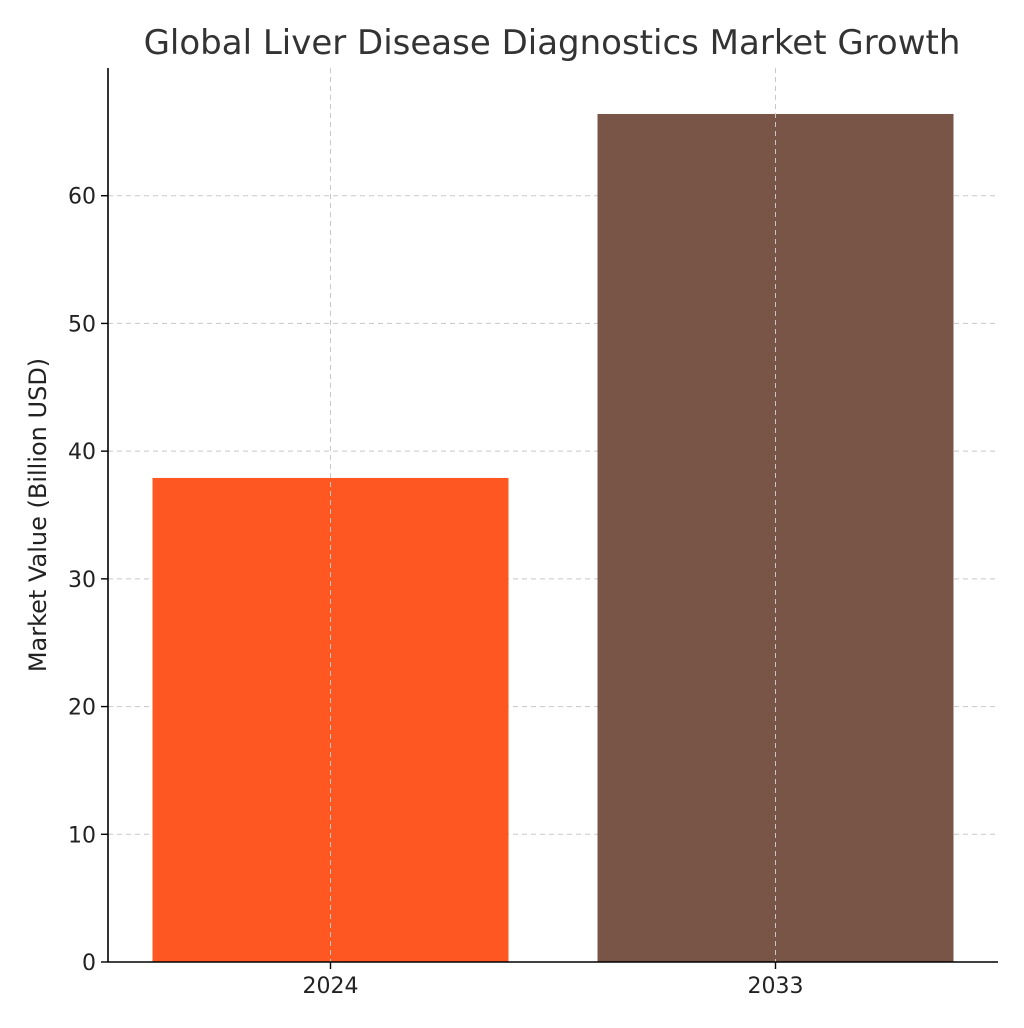  What do you see at coordinates (331, 986) in the screenshot?
I see `x-tick-label: 2024` at bounding box center [331, 986].